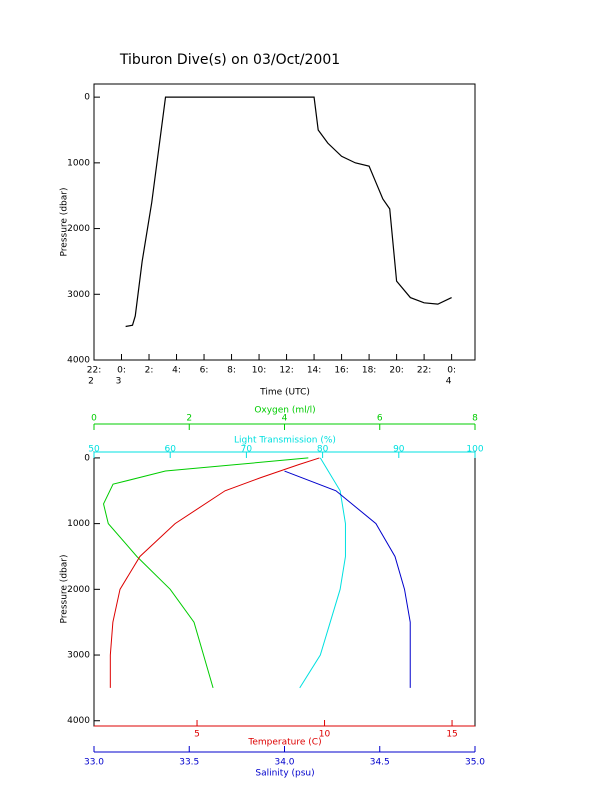 The width and height of the screenshot is (612, 785). What do you see at coordinates (284, 743) in the screenshot?
I see `x-axis-label: Temperature (C)` at bounding box center [284, 743].